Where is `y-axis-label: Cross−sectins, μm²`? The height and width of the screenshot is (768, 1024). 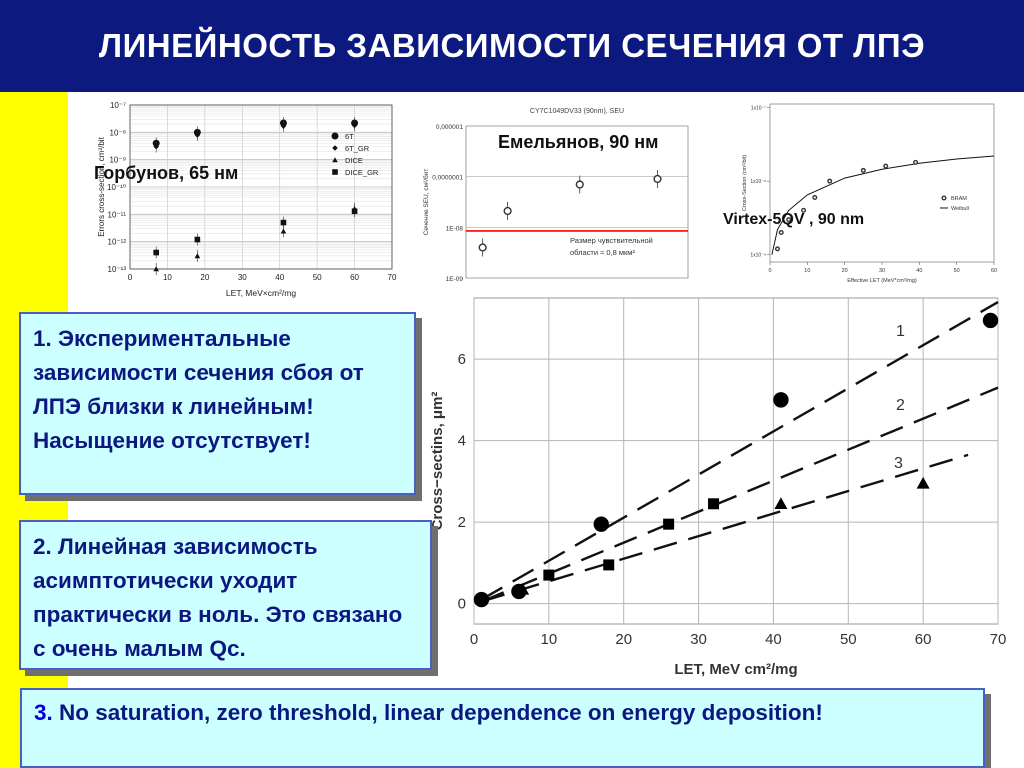
y-axis-label: Cross−sectins, μm² is located at coordinates (437, 461).